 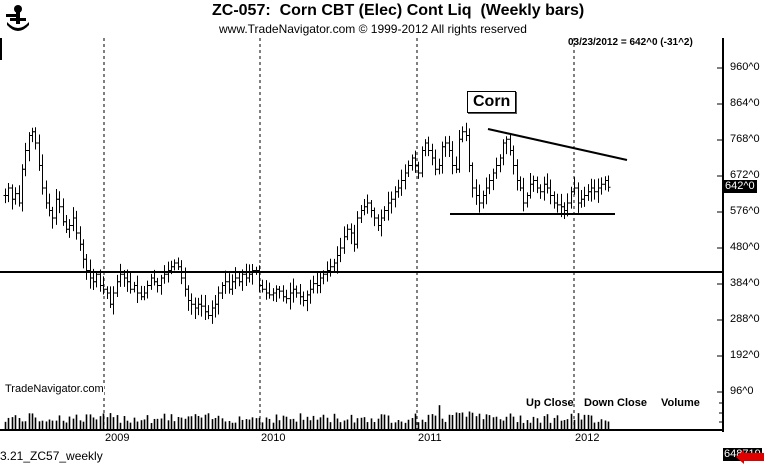 What do you see at coordinates (740, 186) in the screenshot?
I see `last-price-badge: 642^0` at bounding box center [740, 186].